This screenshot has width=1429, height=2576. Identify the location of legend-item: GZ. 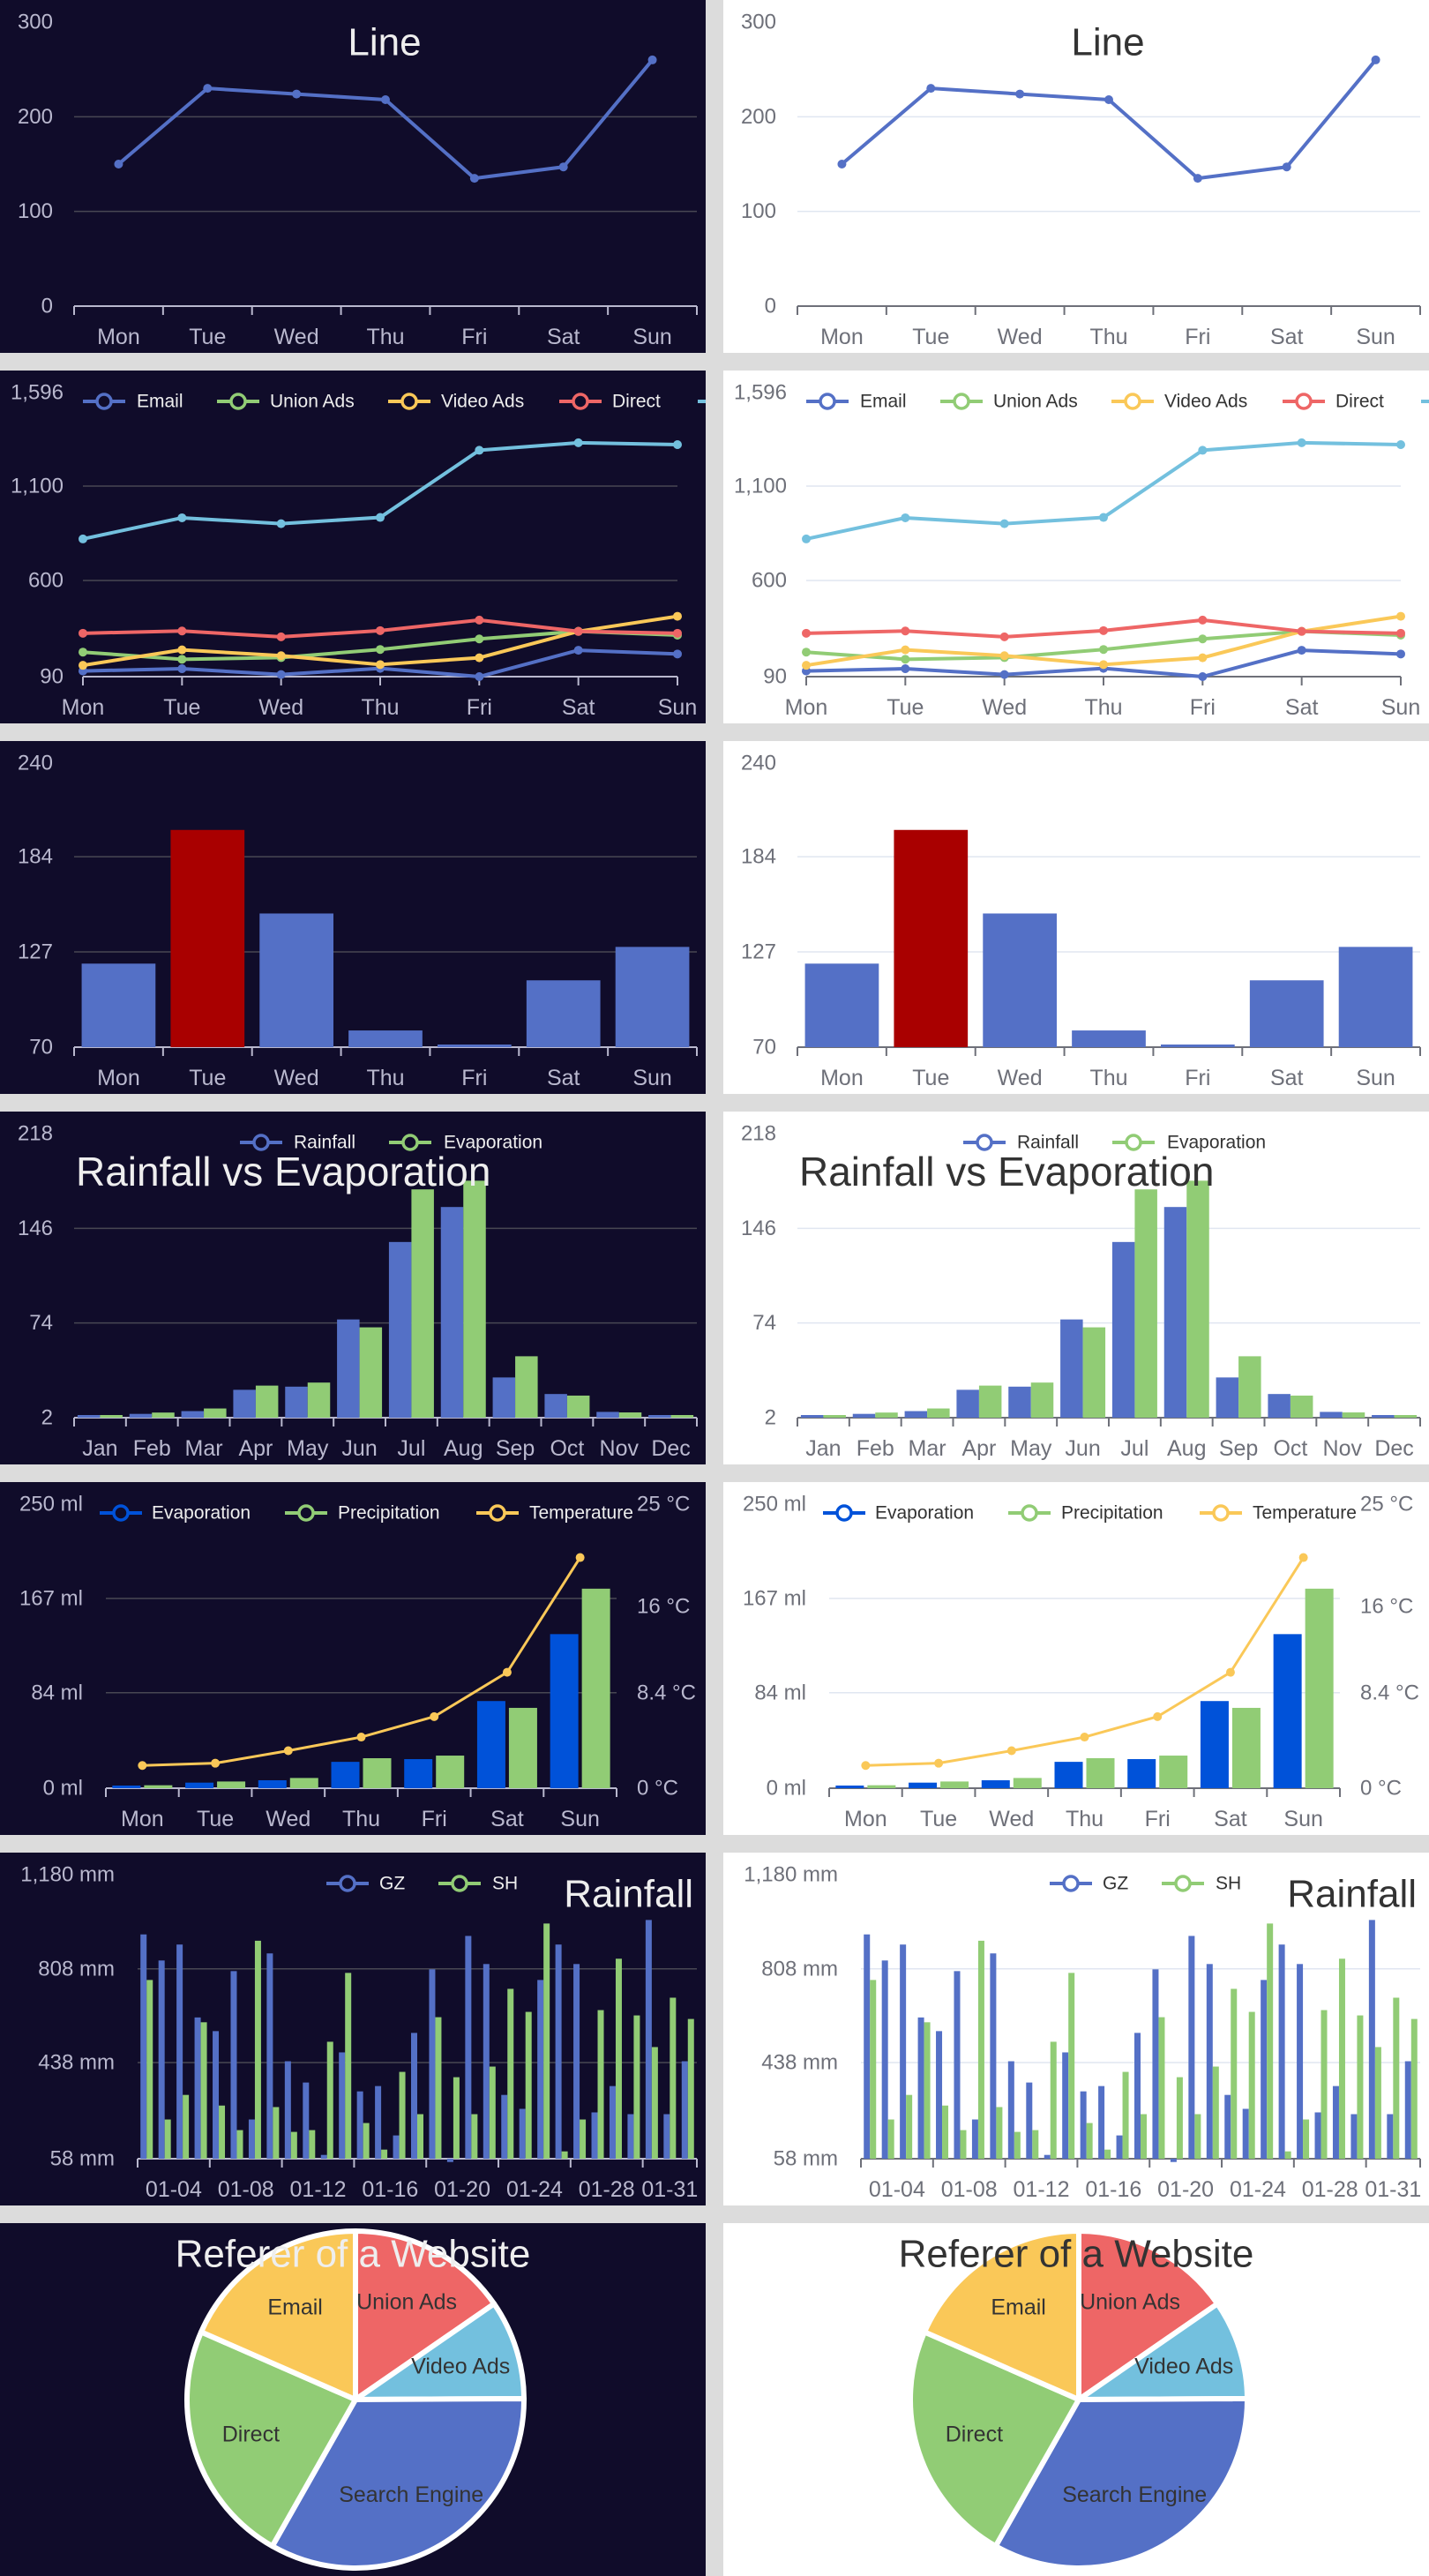
(365, 1884).